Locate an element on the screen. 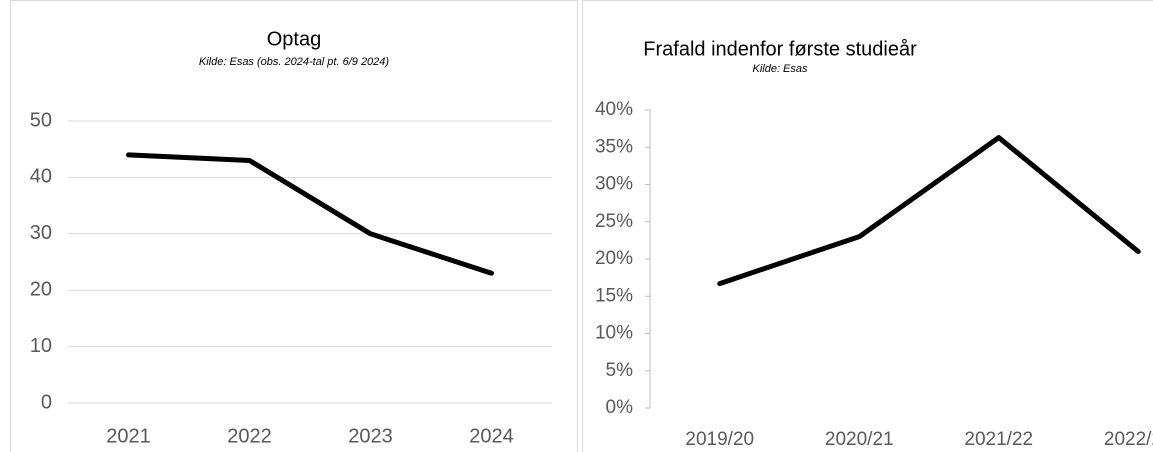  x-tick-label: 2023 is located at coordinates (370, 436).